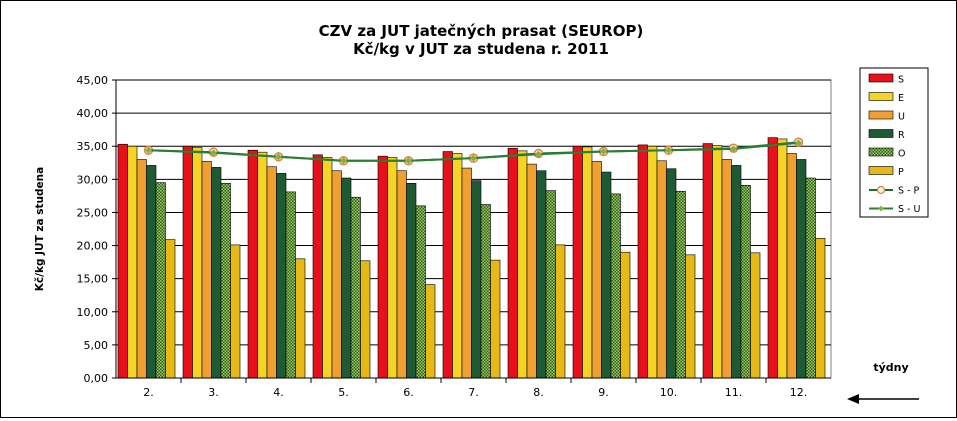 This screenshot has height=421, width=957. Describe the element at coordinates (96, 345) in the screenshot. I see `y-tick-label: 5,00` at that location.